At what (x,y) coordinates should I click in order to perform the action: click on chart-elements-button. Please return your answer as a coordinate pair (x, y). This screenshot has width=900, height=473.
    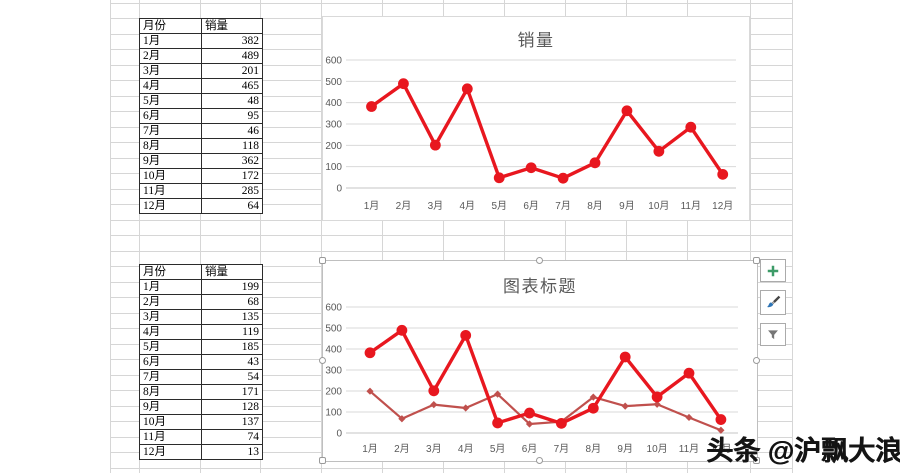
    Looking at the image, I should click on (773, 270).